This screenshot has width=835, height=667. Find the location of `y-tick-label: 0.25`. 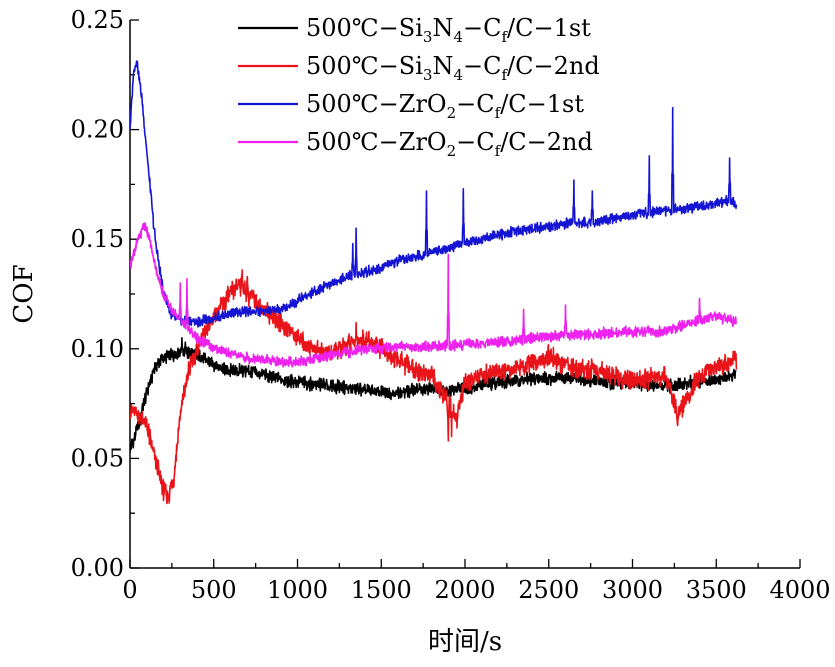

y-tick-label: 0.25 is located at coordinates (97, 20).